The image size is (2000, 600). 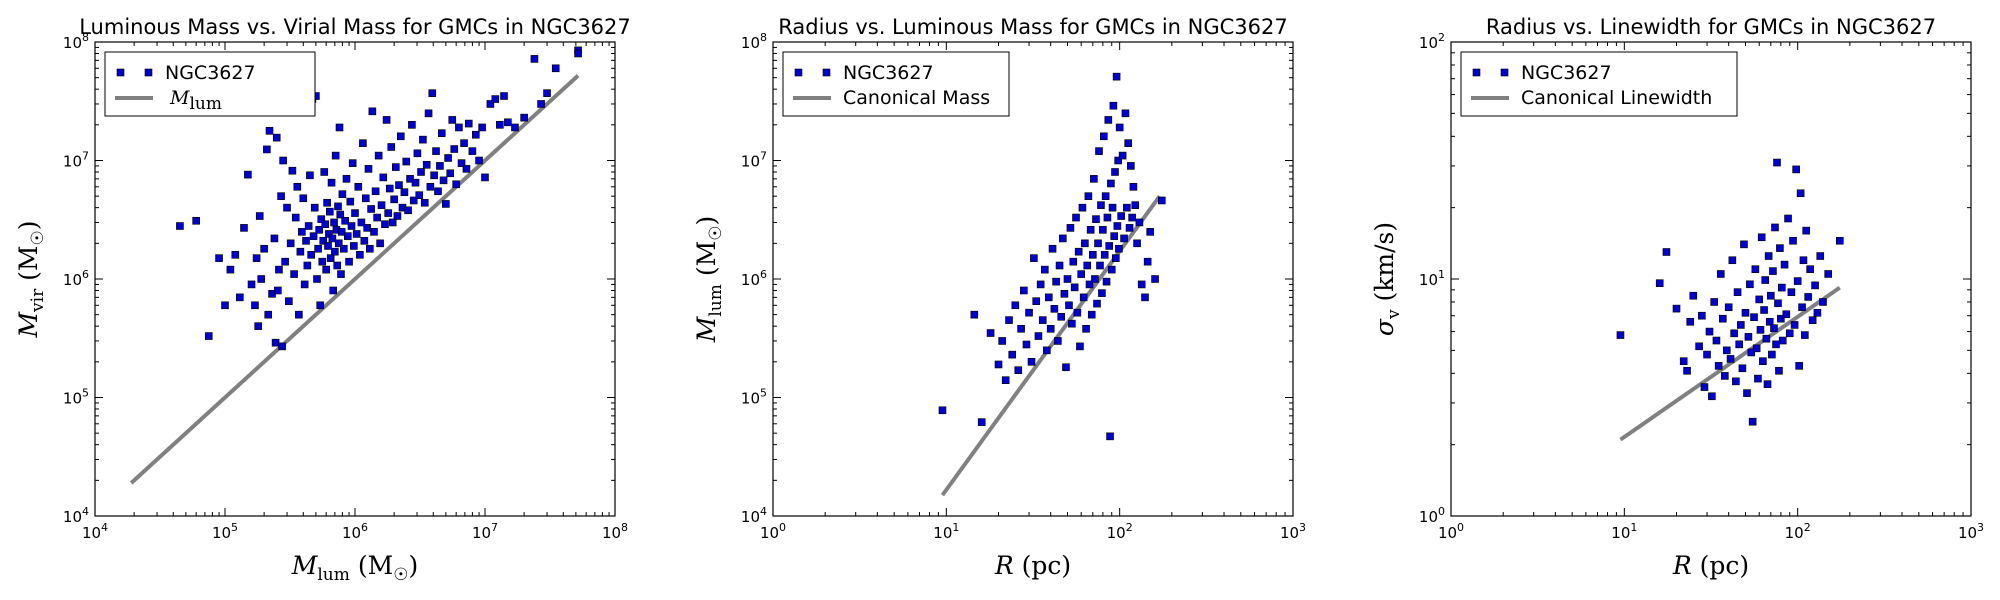 What do you see at coordinates (38, 300) in the screenshot?
I see `y-label-subscript: vir` at bounding box center [38, 300].